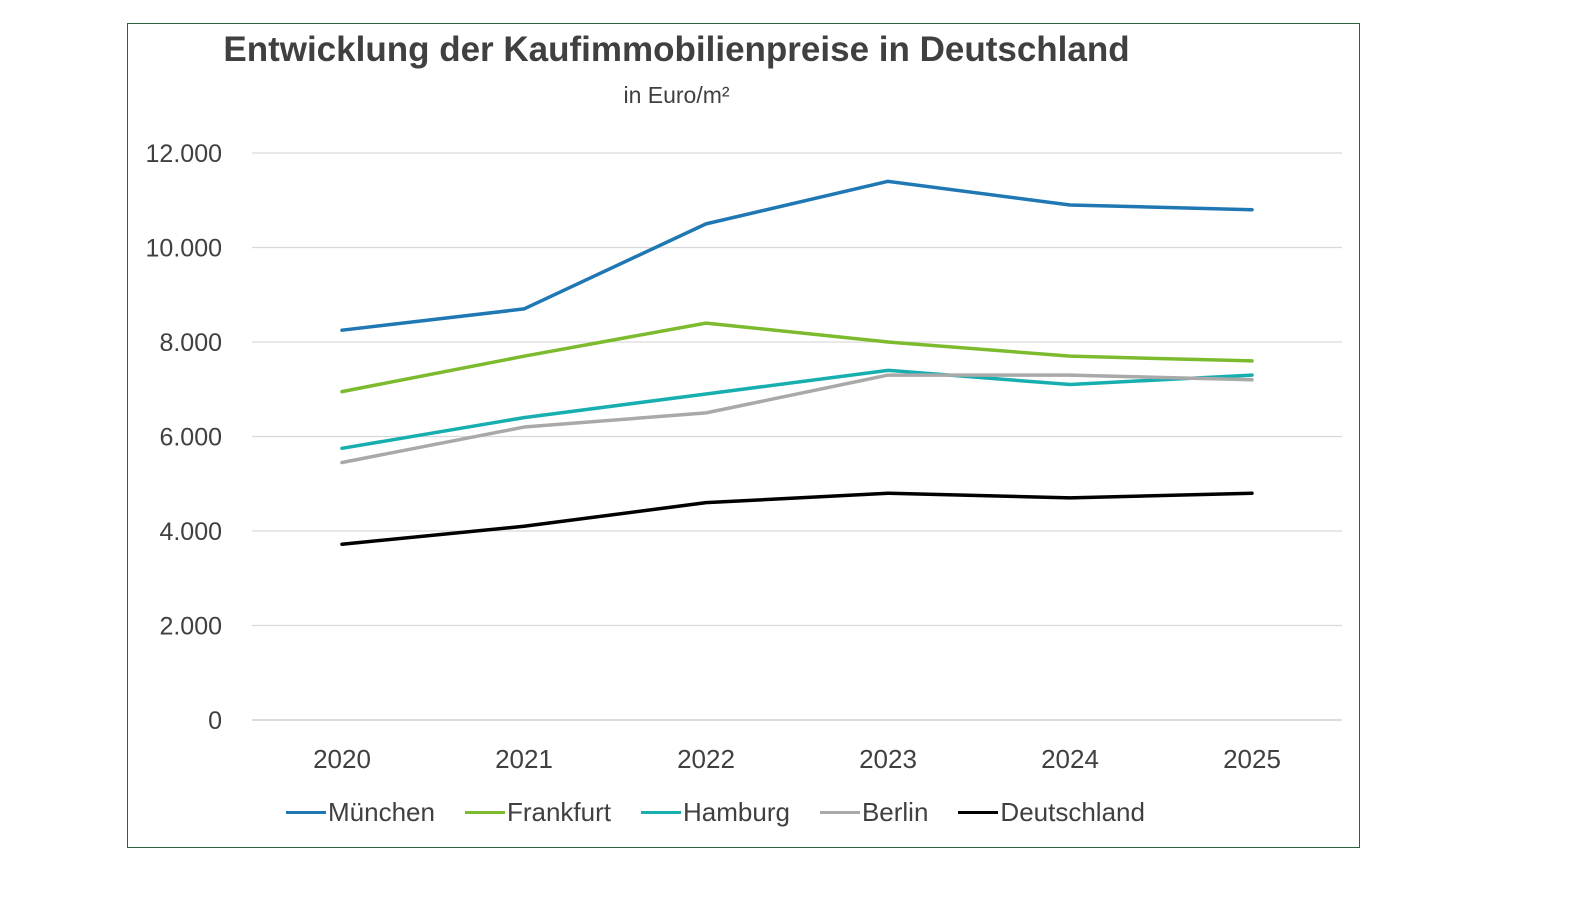 This screenshot has height=900, width=1596. Describe the element at coordinates (190, 438) in the screenshot. I see `y-tick-label: 6.000` at that location.